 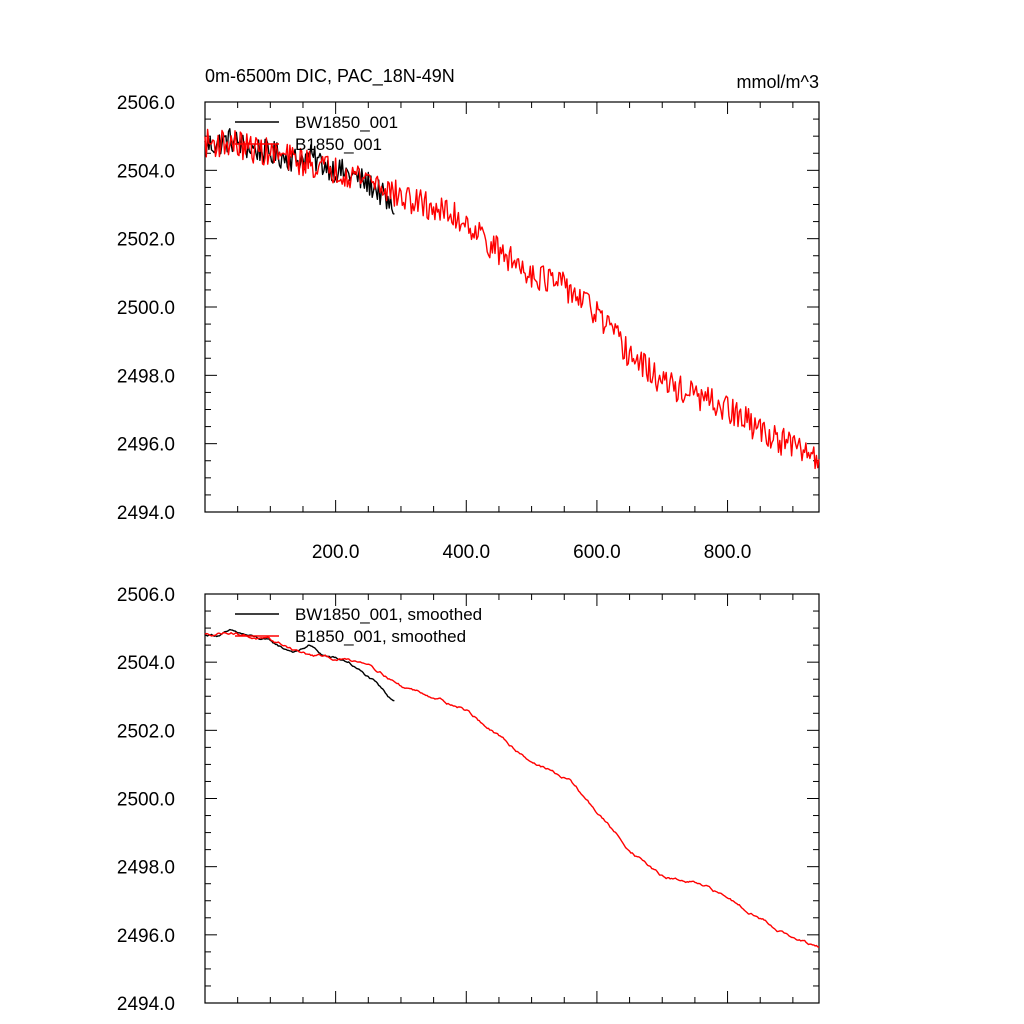 I want to click on x-tick-label: 600.0, so click(x=597, y=552).